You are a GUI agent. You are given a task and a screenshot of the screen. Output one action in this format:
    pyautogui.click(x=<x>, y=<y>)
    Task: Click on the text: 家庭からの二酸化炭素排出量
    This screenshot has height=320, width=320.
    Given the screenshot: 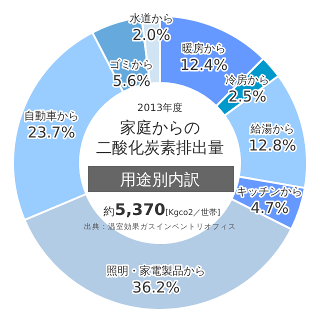 What is the action you would take?
    pyautogui.click(x=160, y=137)
    